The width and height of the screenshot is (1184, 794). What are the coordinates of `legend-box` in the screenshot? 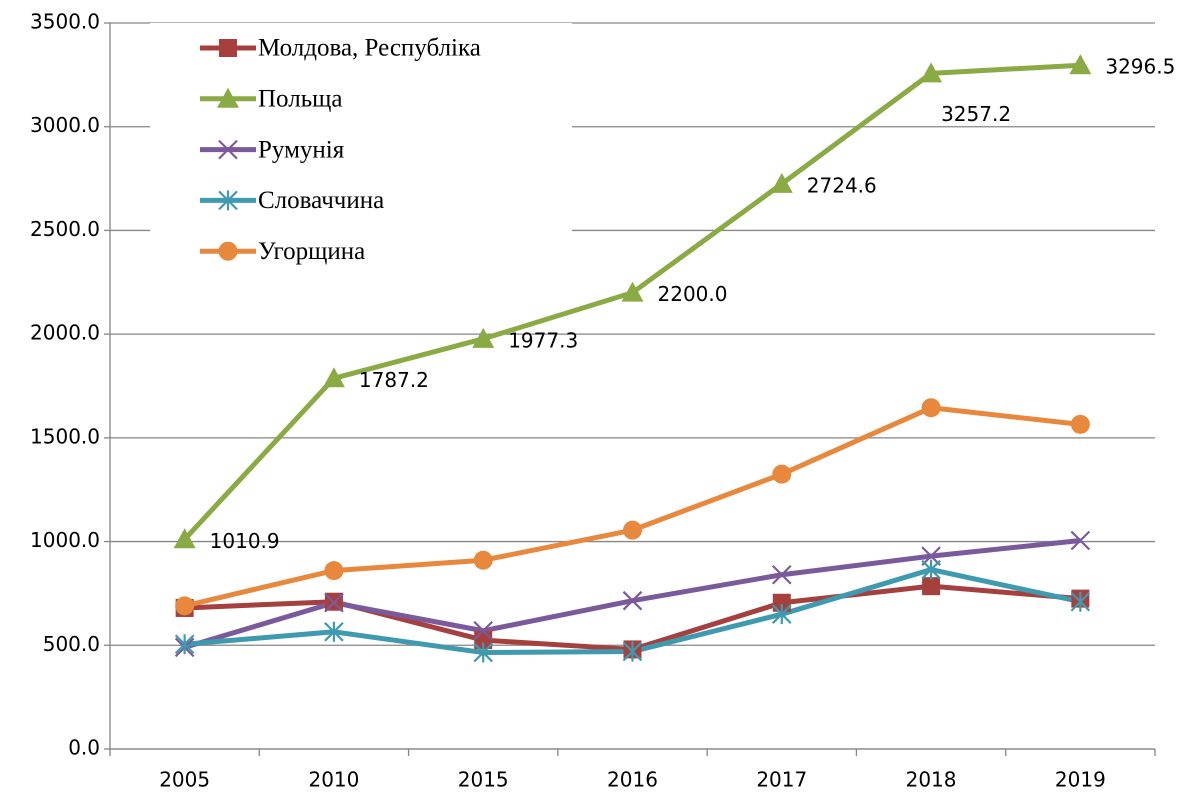 It's located at (361, 144).